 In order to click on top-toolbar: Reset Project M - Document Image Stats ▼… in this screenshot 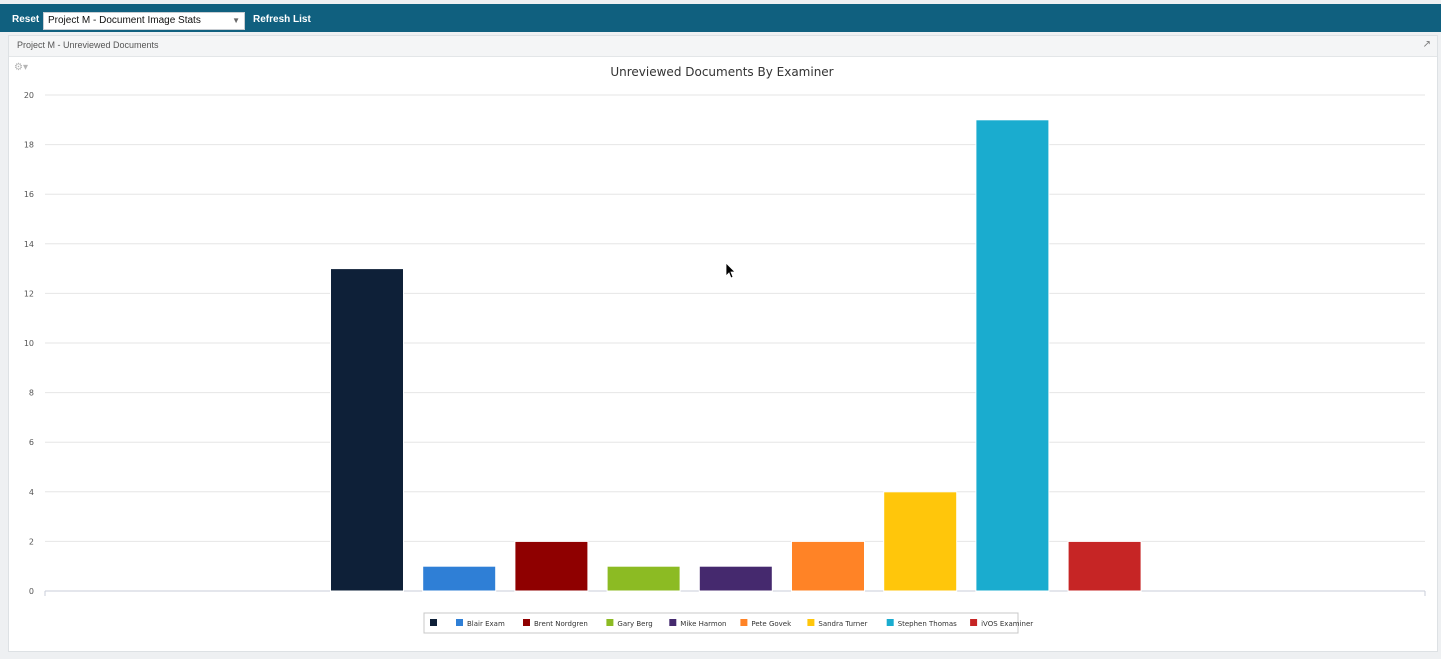, I will do `click(720, 18)`.